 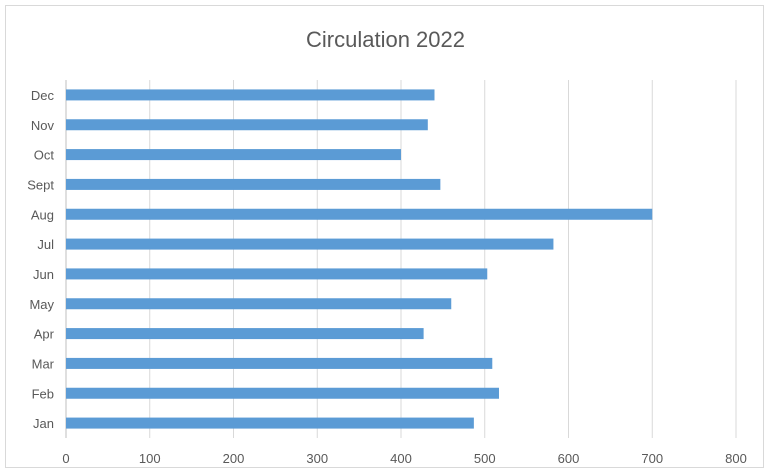 I want to click on category-label-mar: Mar, so click(x=43, y=363).